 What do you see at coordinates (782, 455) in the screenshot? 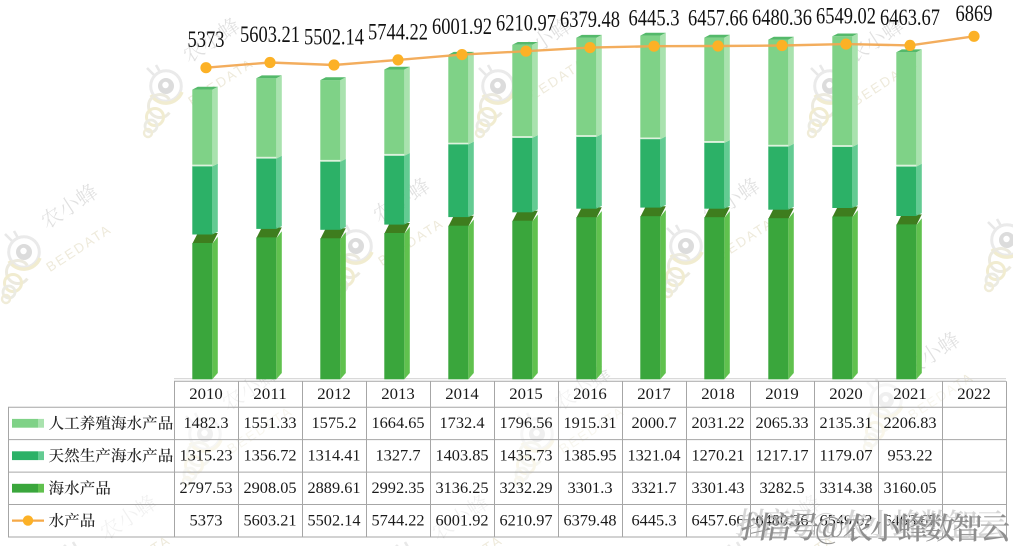
I see `svg-text: 1217.17` at bounding box center [782, 455].